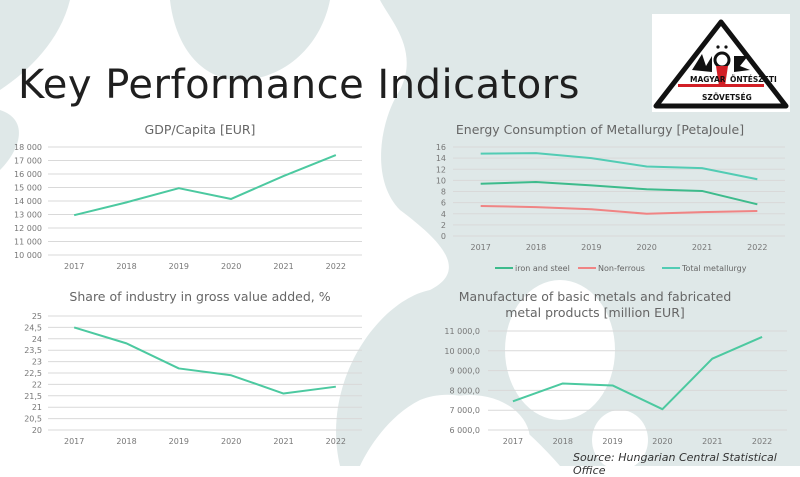  I want to click on y-tick-label: 20, so click(37, 430).